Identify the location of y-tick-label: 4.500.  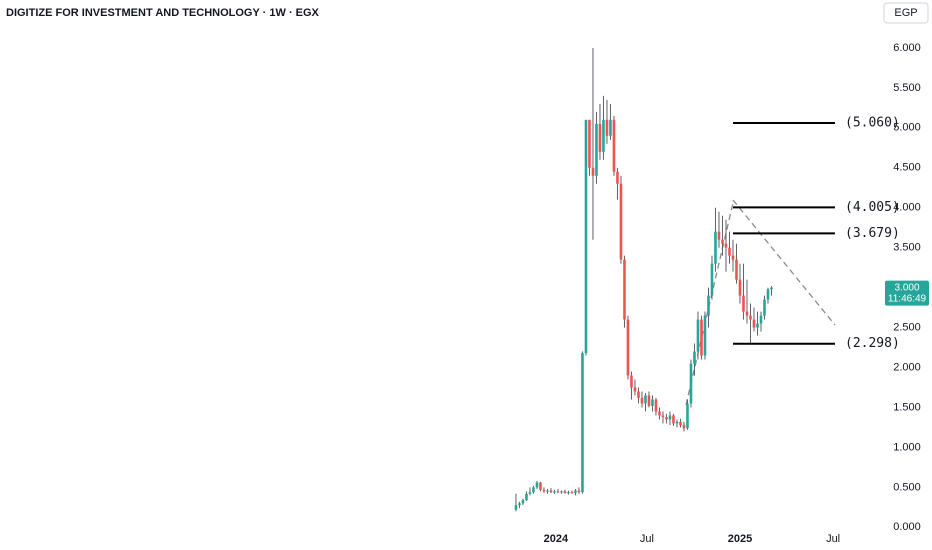
(907, 168).